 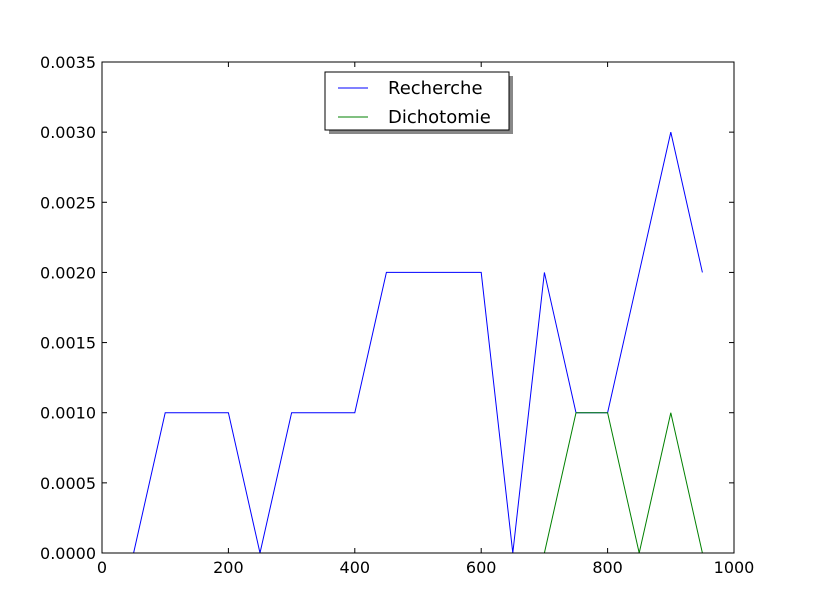 What do you see at coordinates (355, 567) in the screenshot?
I see `x-tick-label: 400` at bounding box center [355, 567].